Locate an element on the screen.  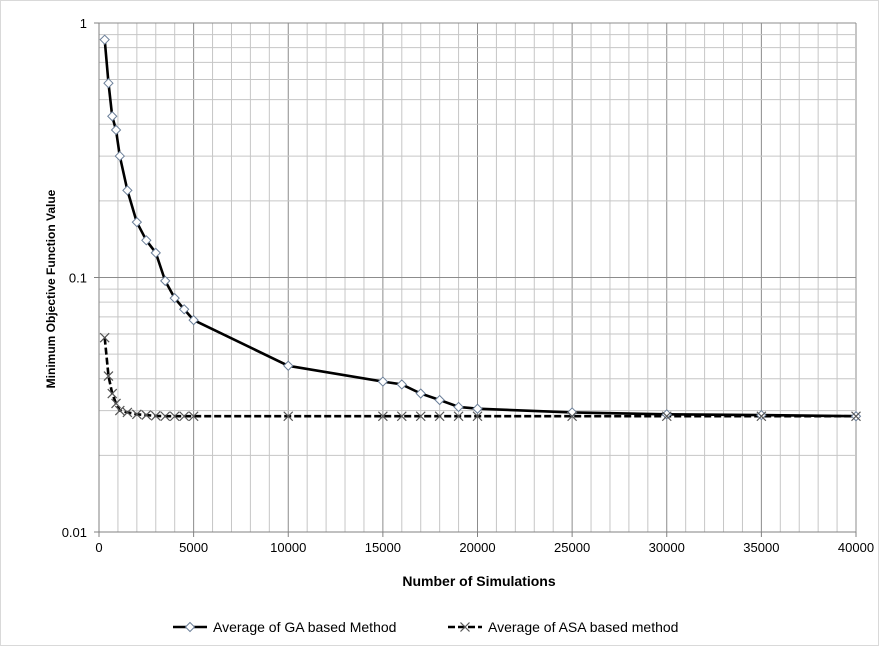
x-axis-title: Number of Simulations is located at coordinates (478, 581).